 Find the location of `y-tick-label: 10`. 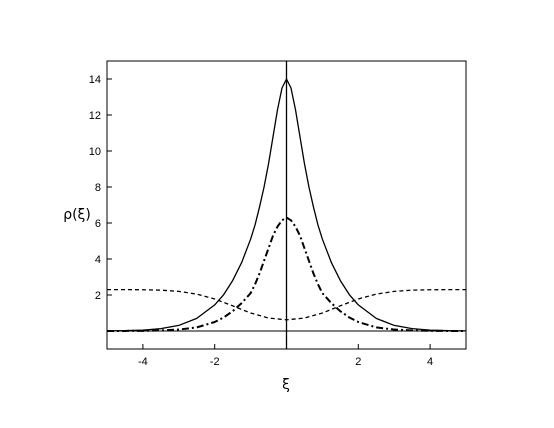

y-tick-label: 10 is located at coordinates (95, 152).